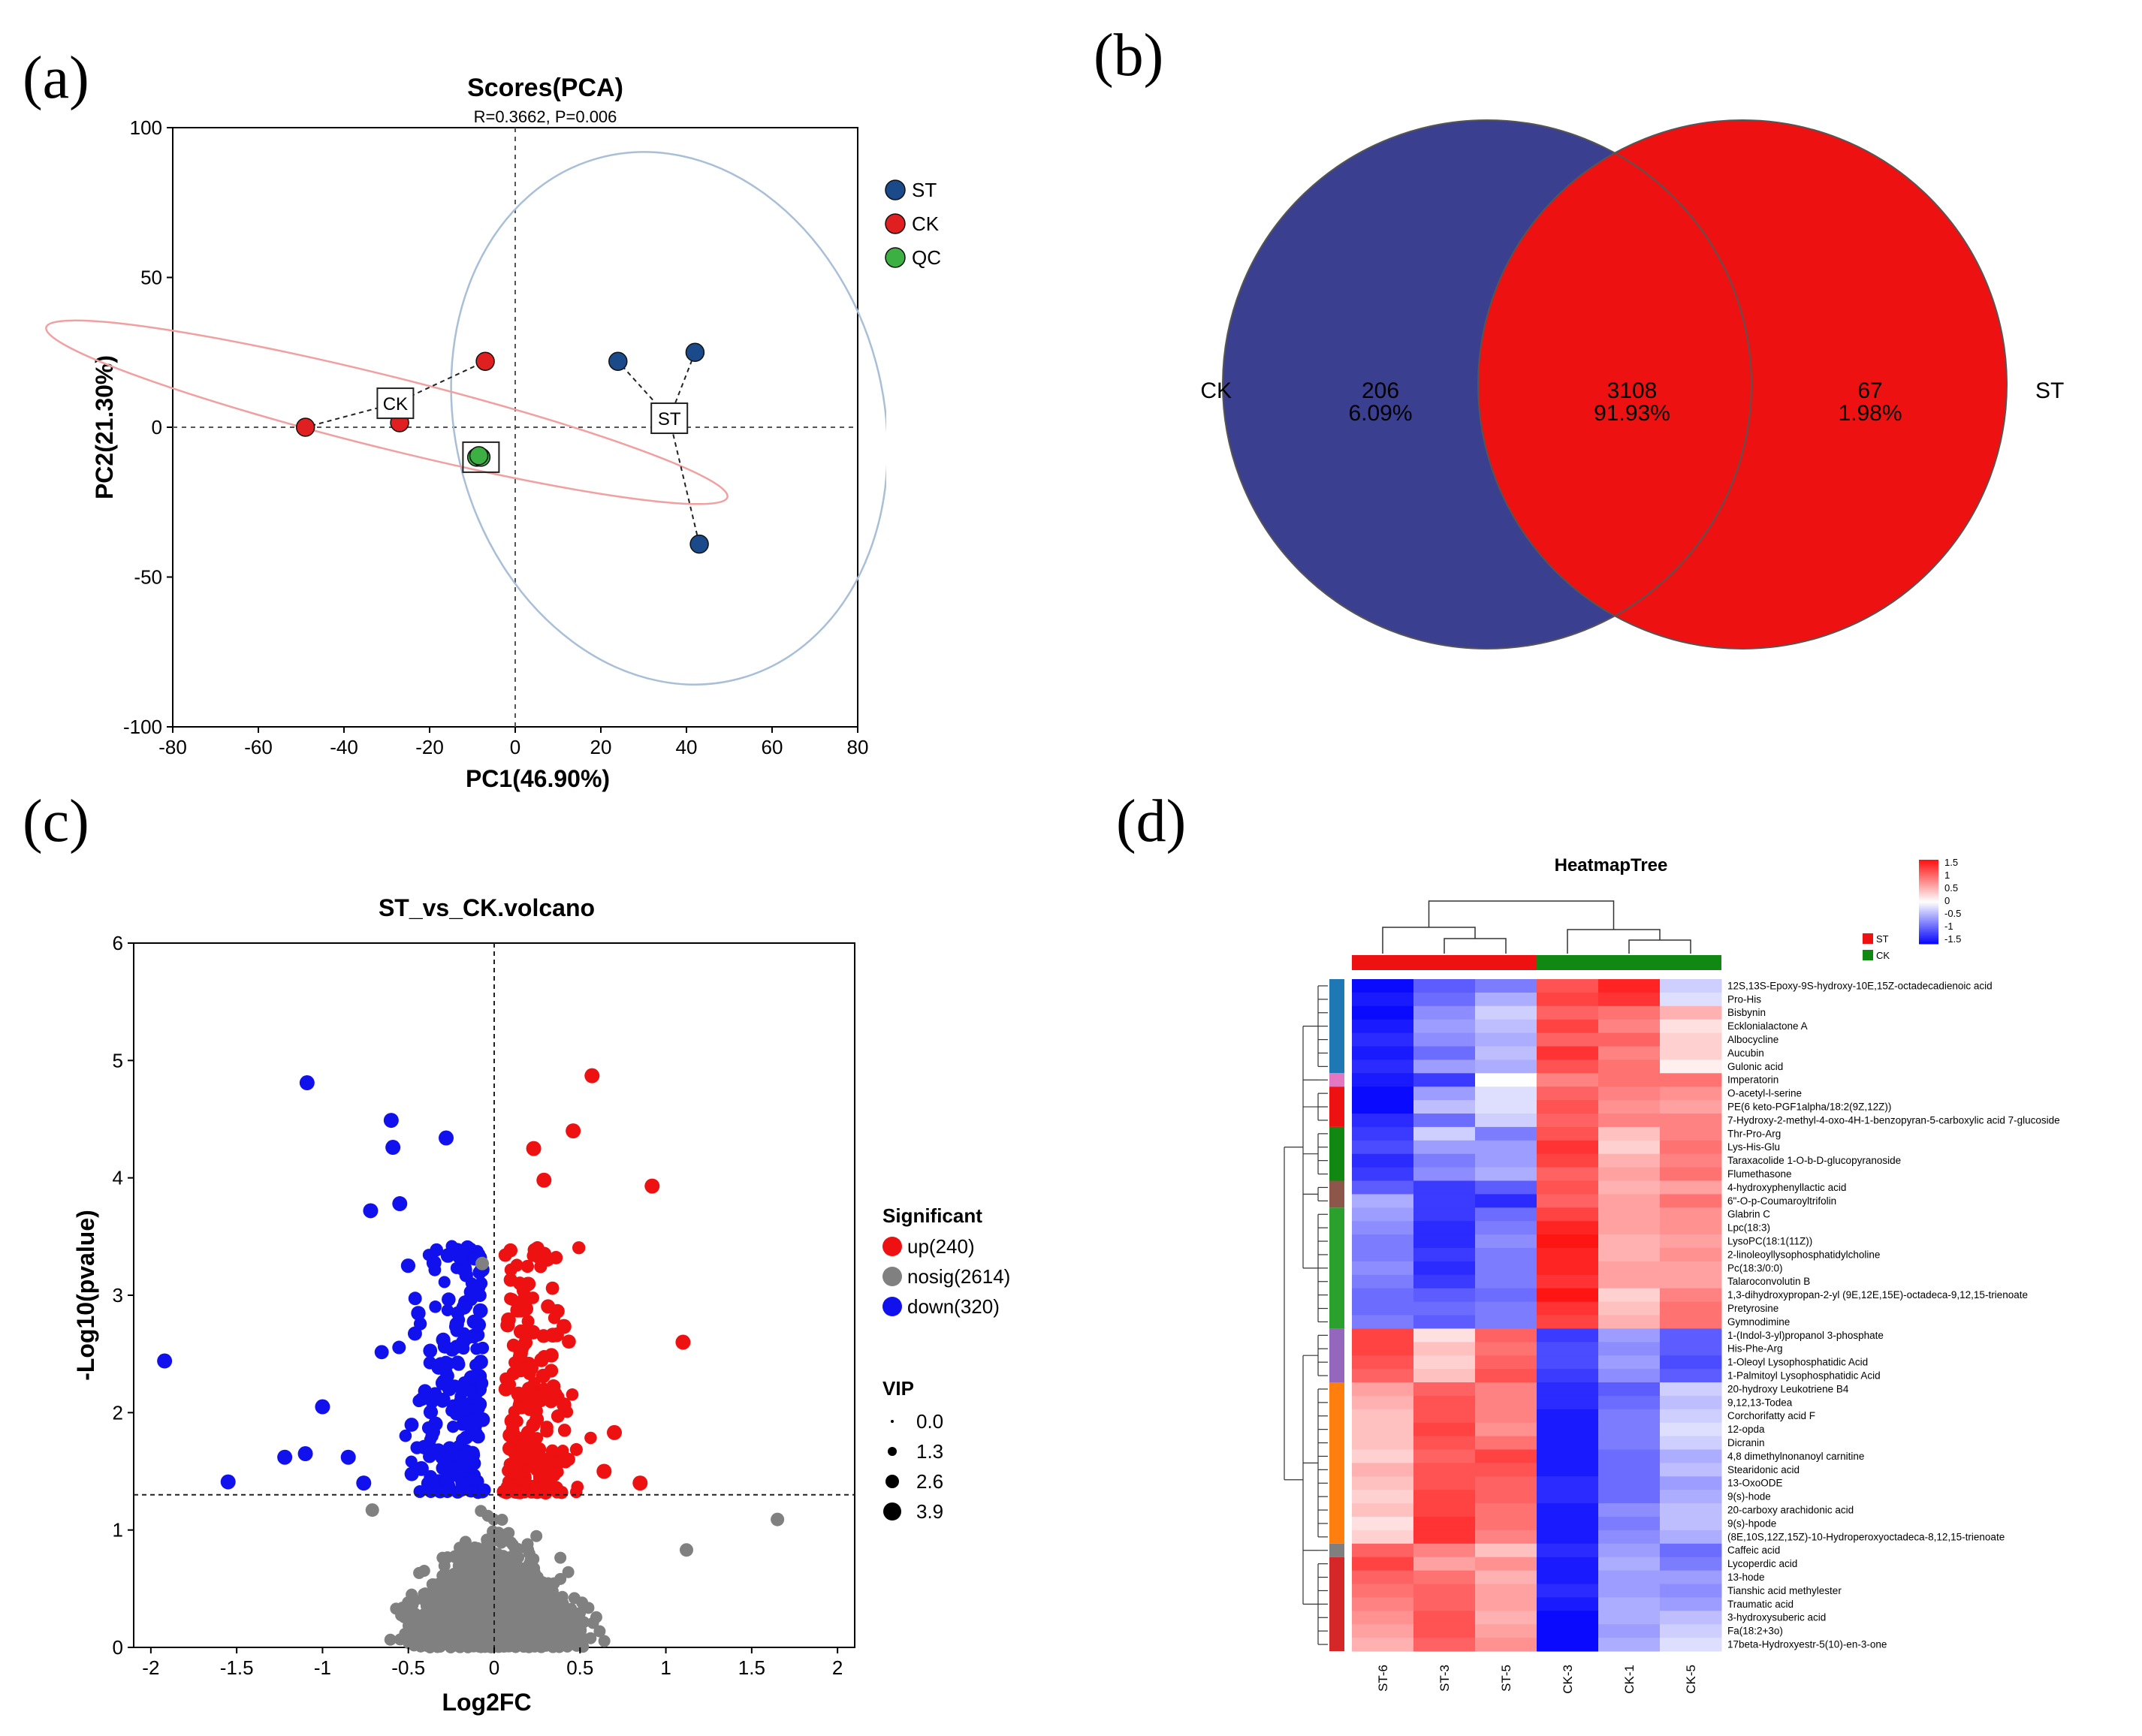 The image size is (2142, 1736). What do you see at coordinates (150, 1667) in the screenshot?
I see `volcano-xtick-label: -2` at bounding box center [150, 1667].